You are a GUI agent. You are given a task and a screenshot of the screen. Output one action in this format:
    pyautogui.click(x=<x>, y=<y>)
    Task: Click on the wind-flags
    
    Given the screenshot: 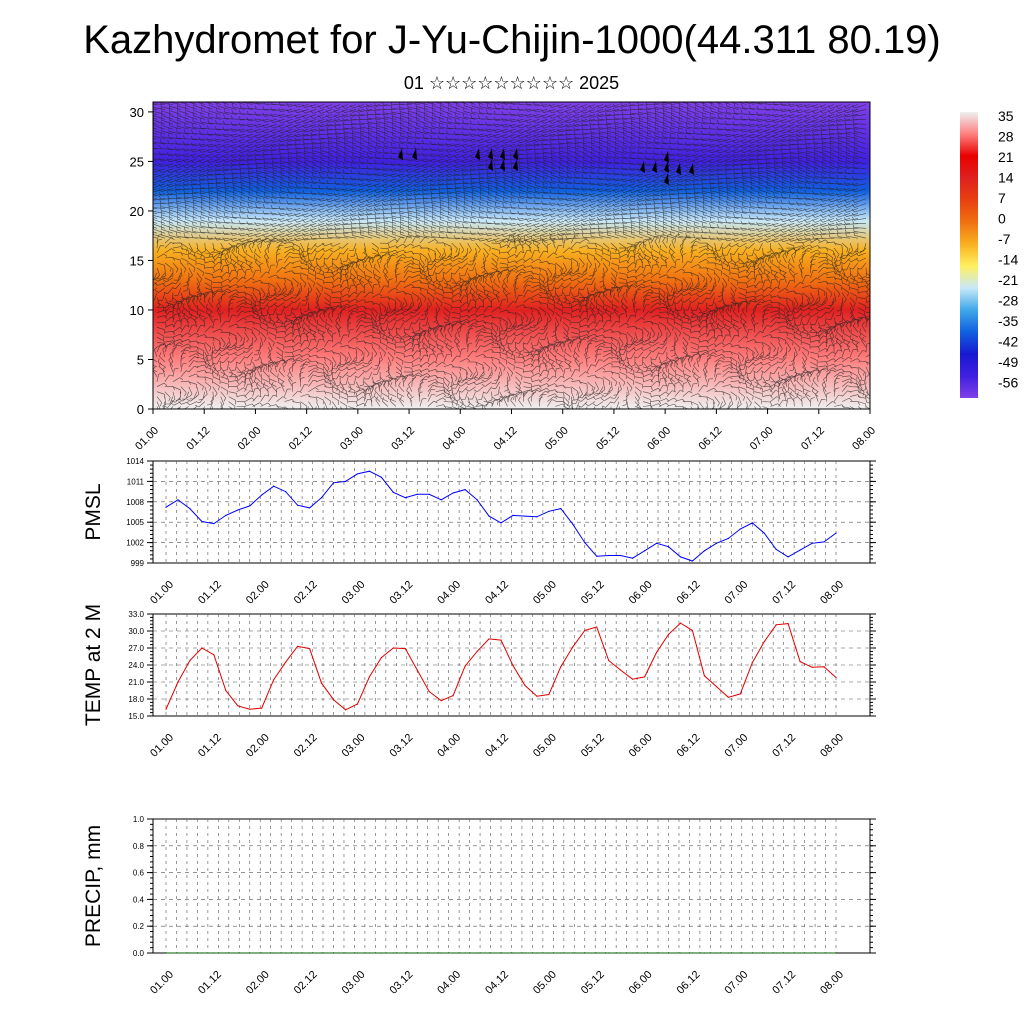 What is the action you would take?
    pyautogui.click(x=546, y=166)
    